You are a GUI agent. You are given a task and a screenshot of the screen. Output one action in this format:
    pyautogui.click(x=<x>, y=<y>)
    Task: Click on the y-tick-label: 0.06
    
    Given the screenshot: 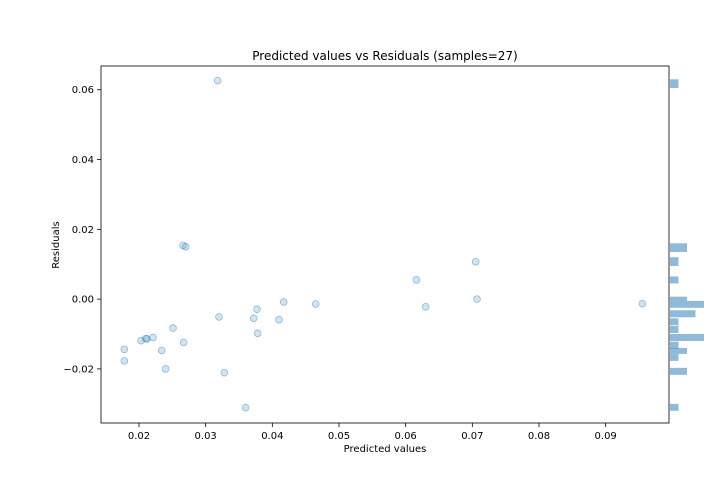 What is the action you would take?
    pyautogui.click(x=83, y=90)
    